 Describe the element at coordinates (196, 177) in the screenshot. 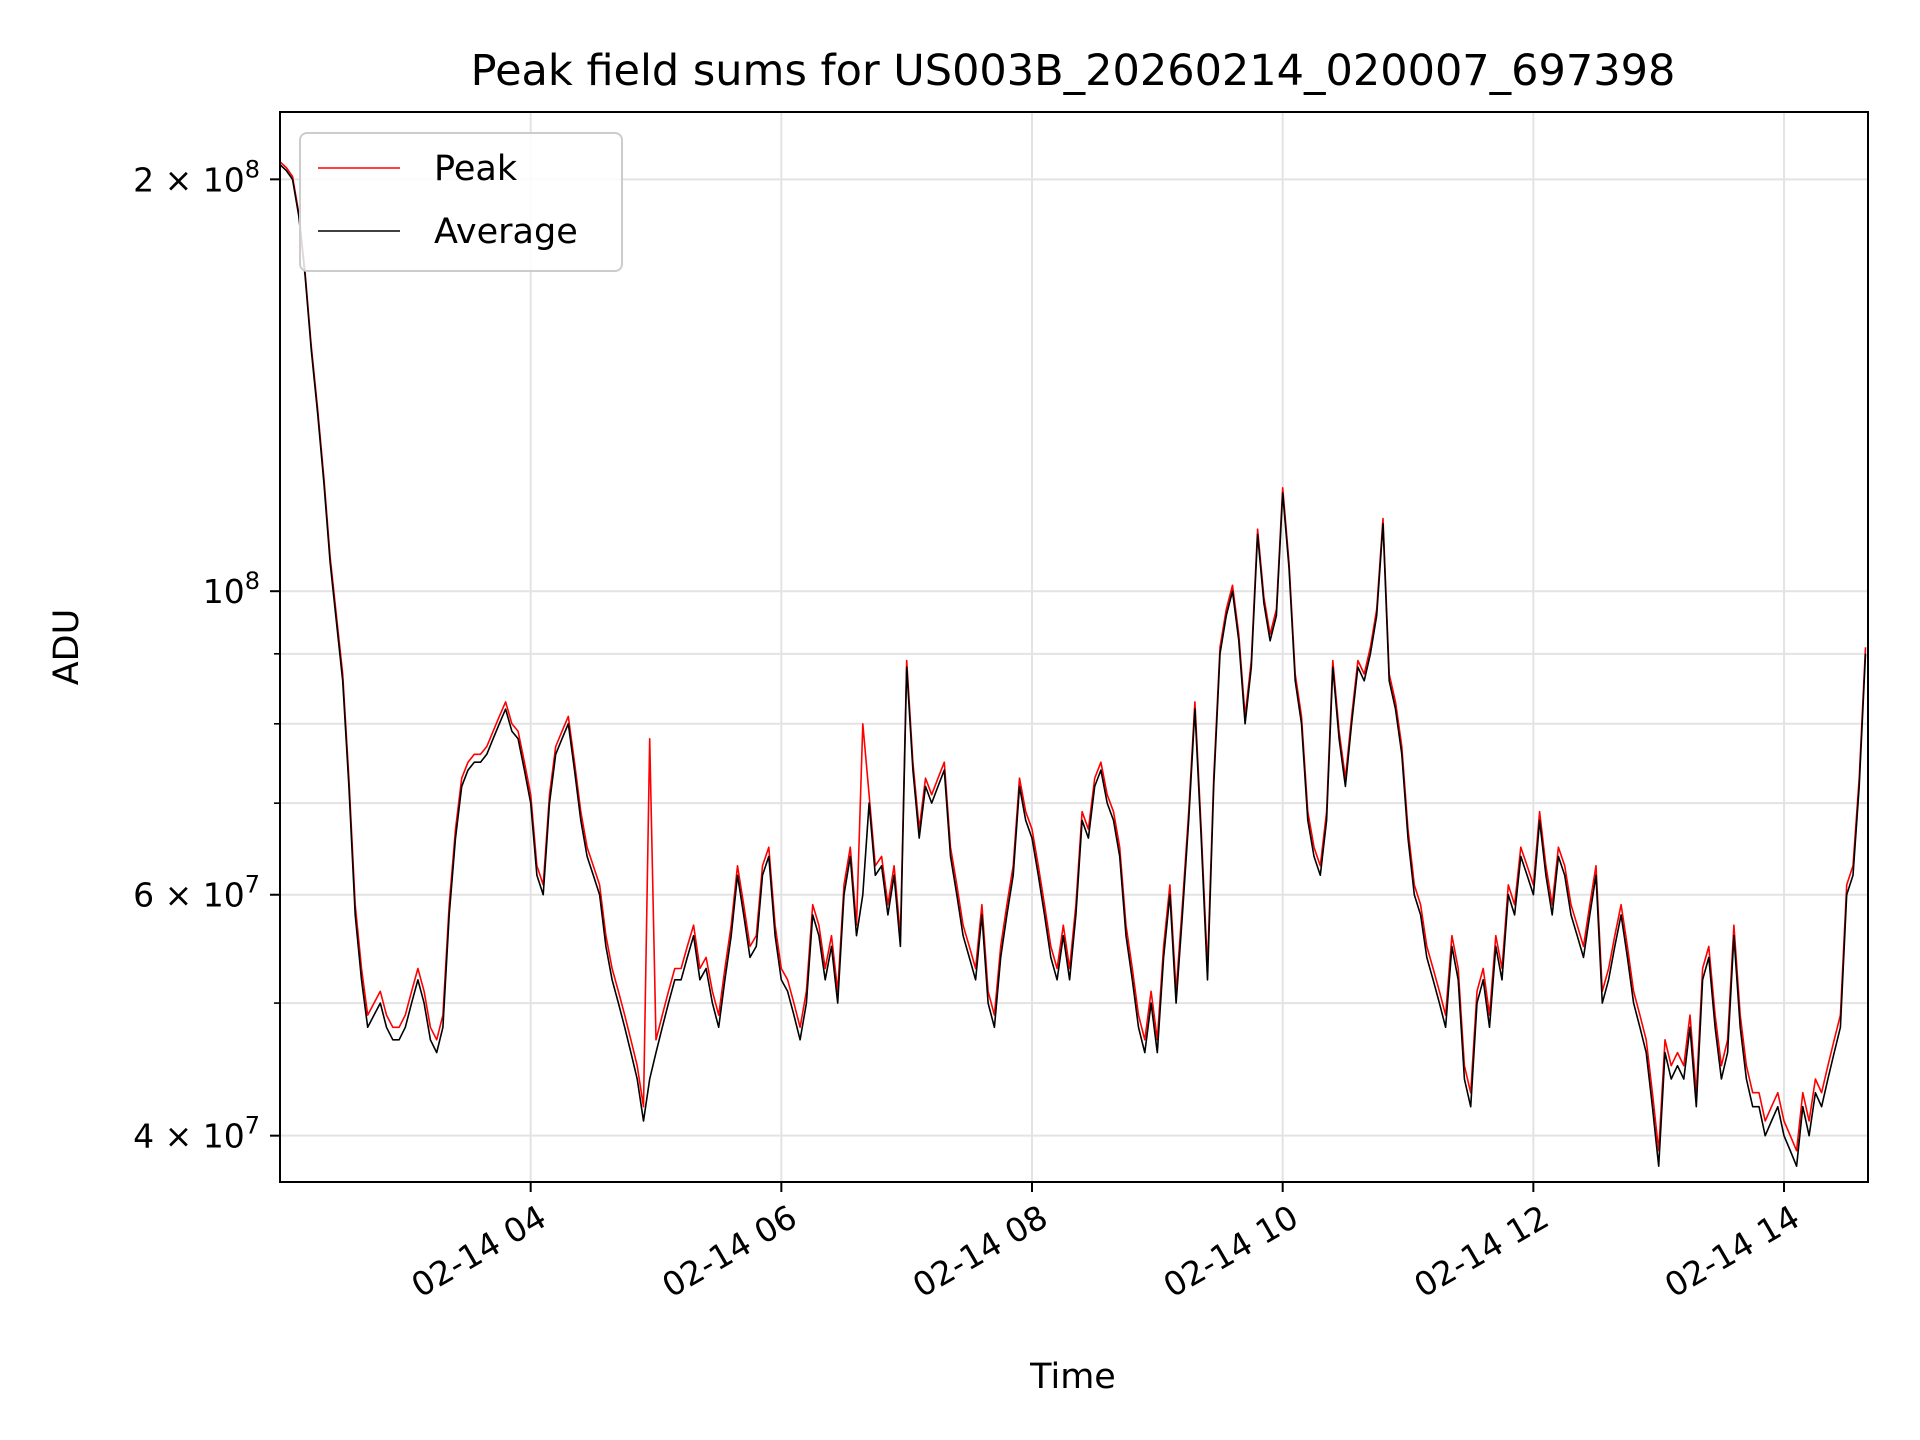

I see `y-tick-label: 2 × 108` at that location.